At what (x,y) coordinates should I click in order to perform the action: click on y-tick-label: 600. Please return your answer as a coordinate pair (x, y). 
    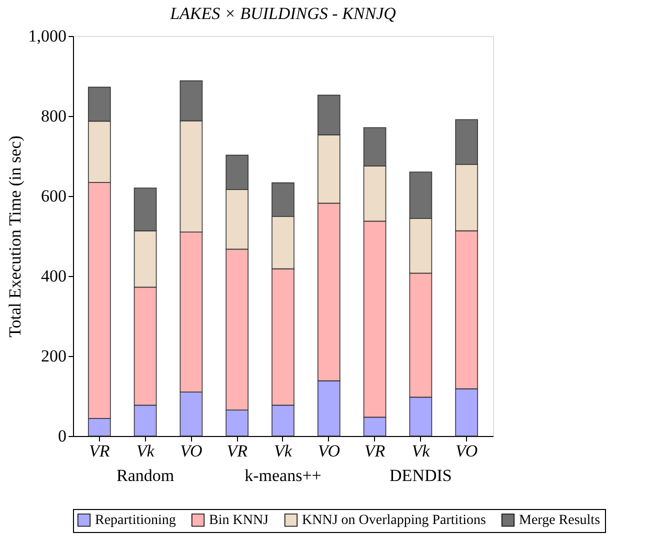
    Looking at the image, I should click on (53, 196).